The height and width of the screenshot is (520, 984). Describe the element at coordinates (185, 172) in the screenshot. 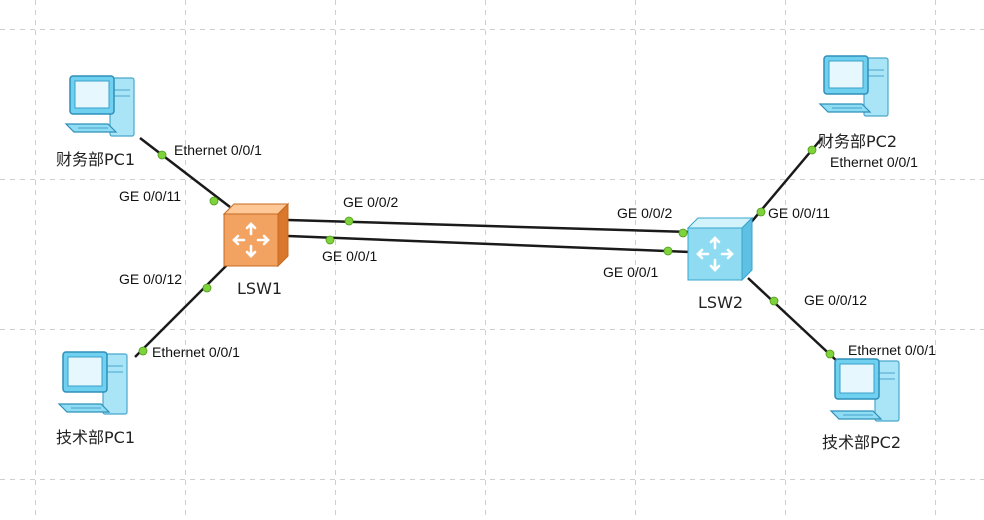

I see `link-fin1-lsw1` at that location.